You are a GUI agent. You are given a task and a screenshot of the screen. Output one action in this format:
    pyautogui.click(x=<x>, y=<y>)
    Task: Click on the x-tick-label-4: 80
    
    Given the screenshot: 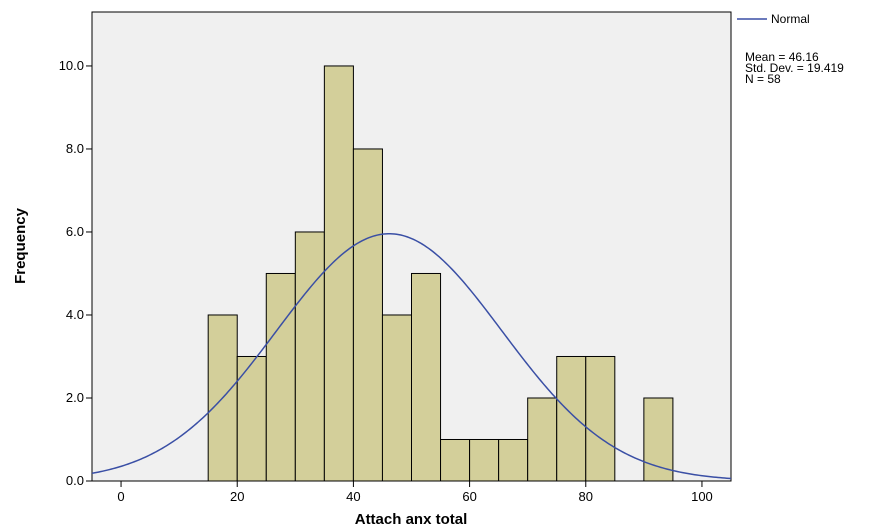 What is the action you would take?
    pyautogui.click(x=586, y=496)
    